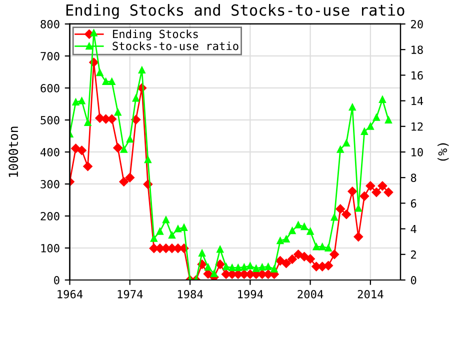  I want to click on legend-label: Stocks-to-use ratio, so click(175, 46).